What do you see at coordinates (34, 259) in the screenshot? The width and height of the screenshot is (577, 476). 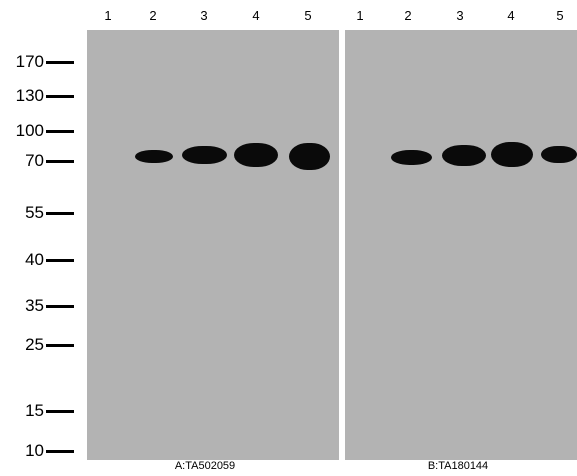 I see `marker-label-40: 40` at bounding box center [34, 259].